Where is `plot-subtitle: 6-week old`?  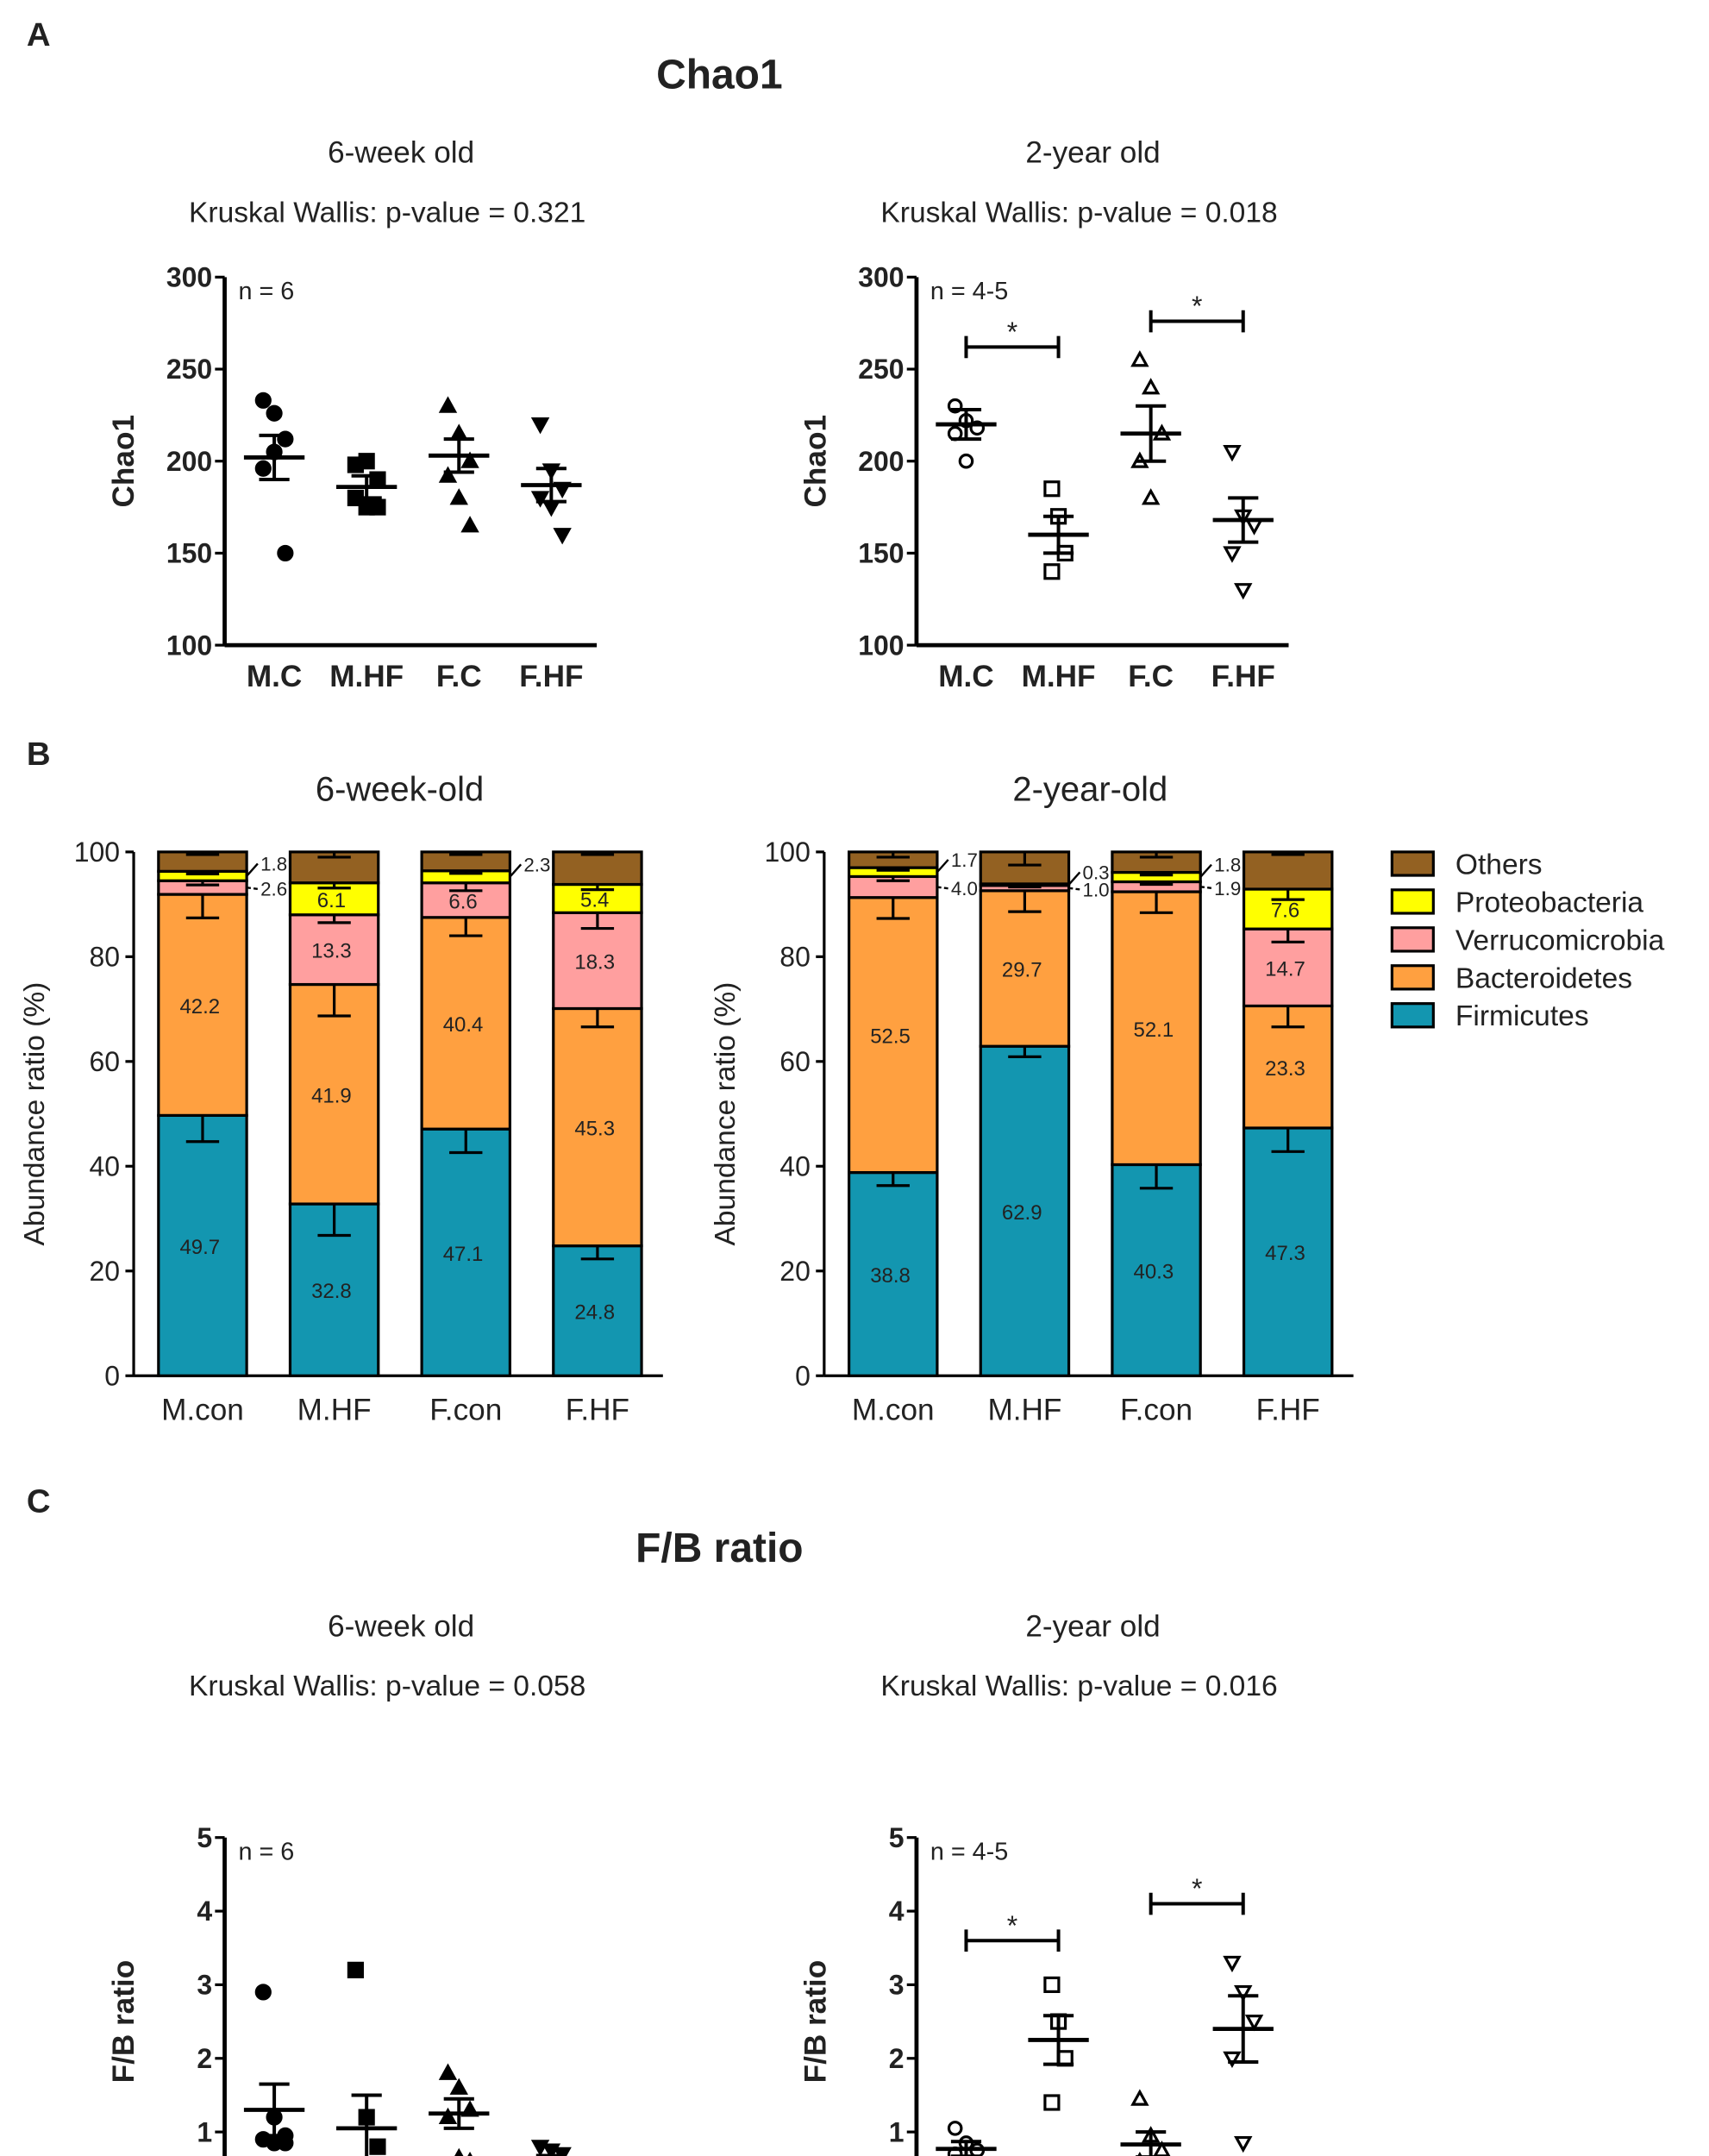
plot-subtitle: 6-week old is located at coordinates (401, 1626).